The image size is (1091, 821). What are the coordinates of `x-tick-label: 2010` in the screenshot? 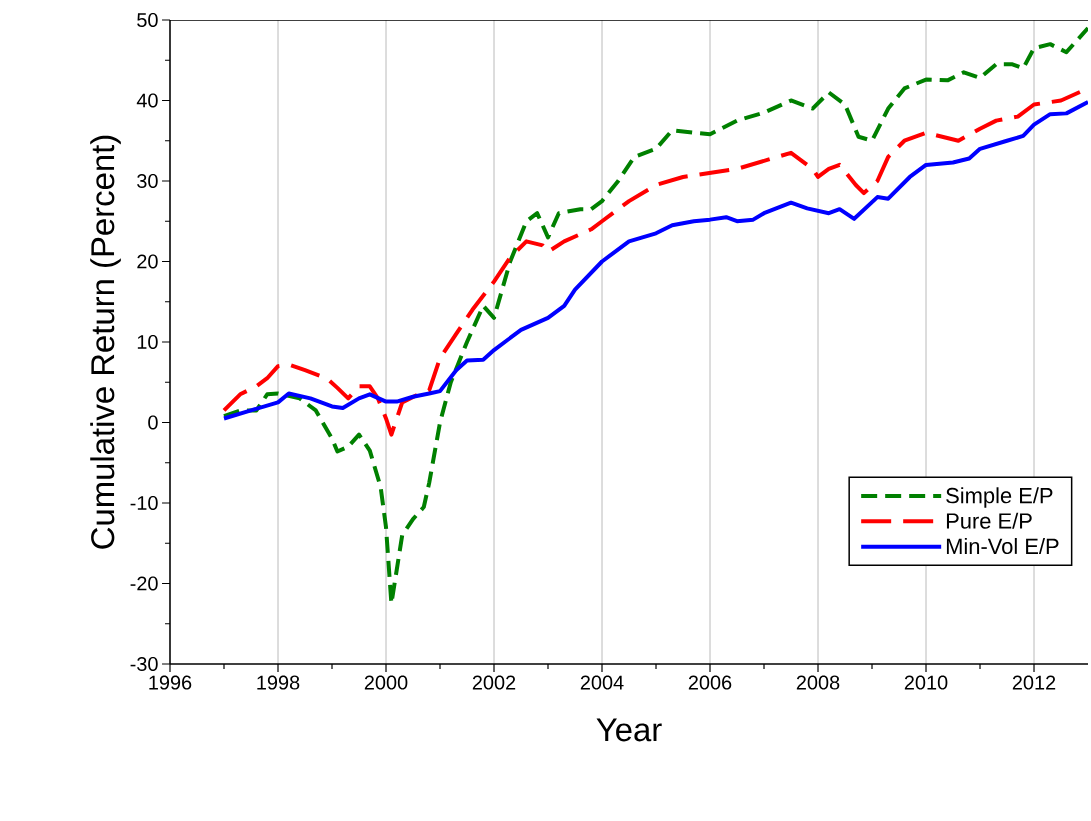 It's located at (926, 682).